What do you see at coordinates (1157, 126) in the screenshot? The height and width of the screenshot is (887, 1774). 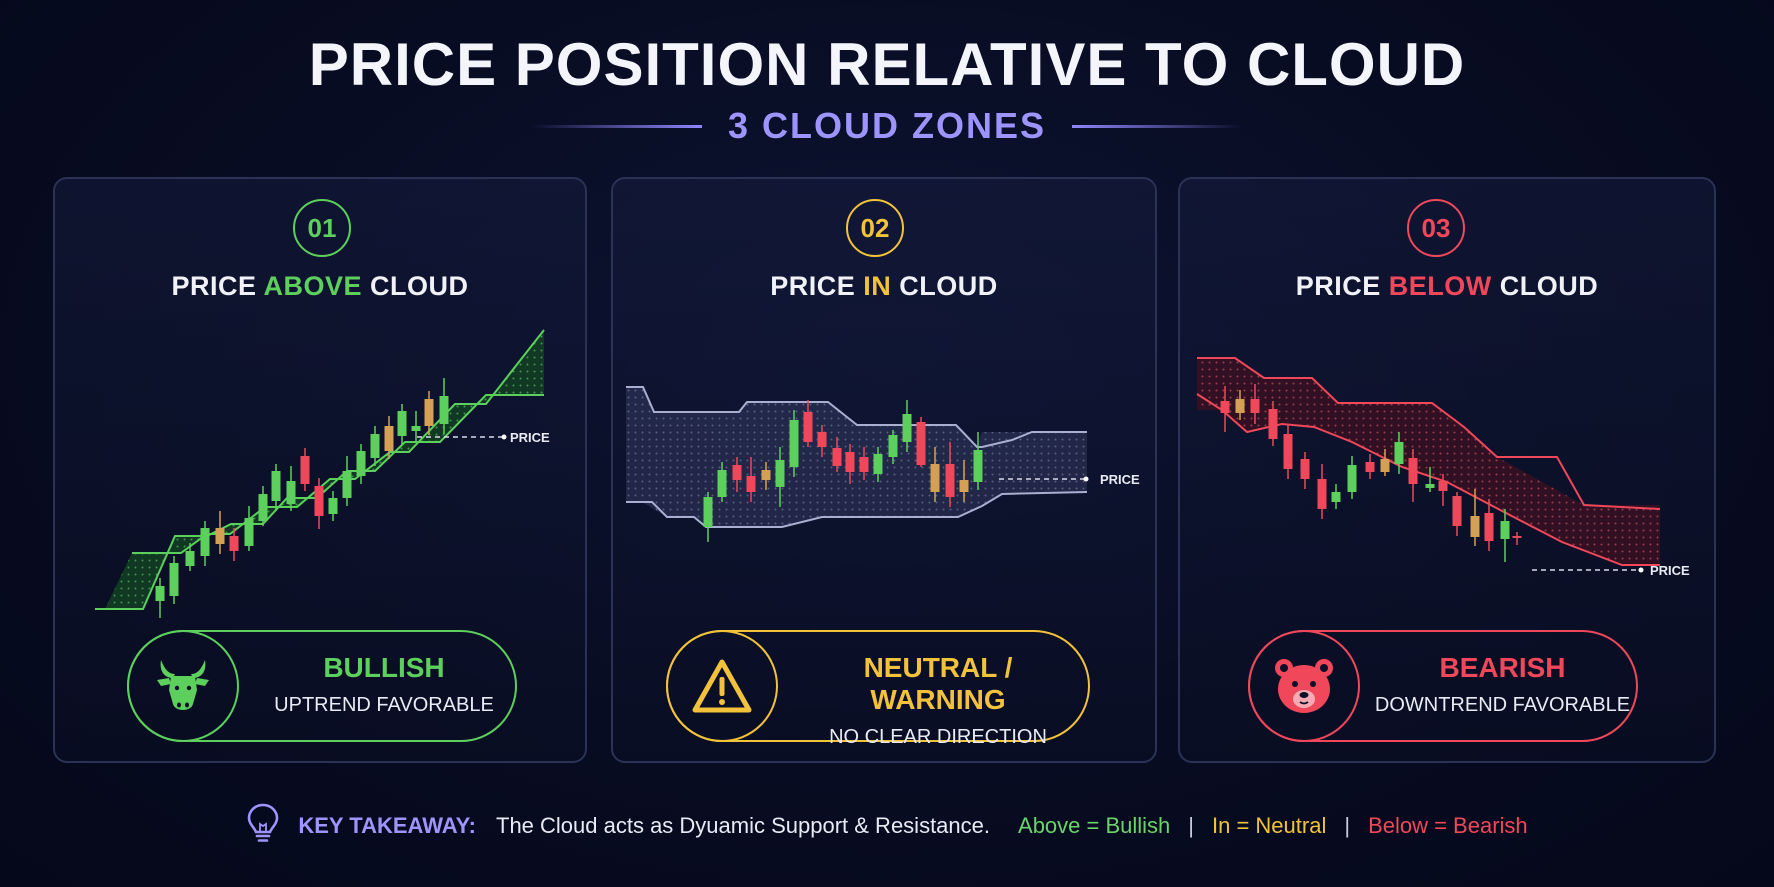 I see `subtitle-divider-right` at bounding box center [1157, 126].